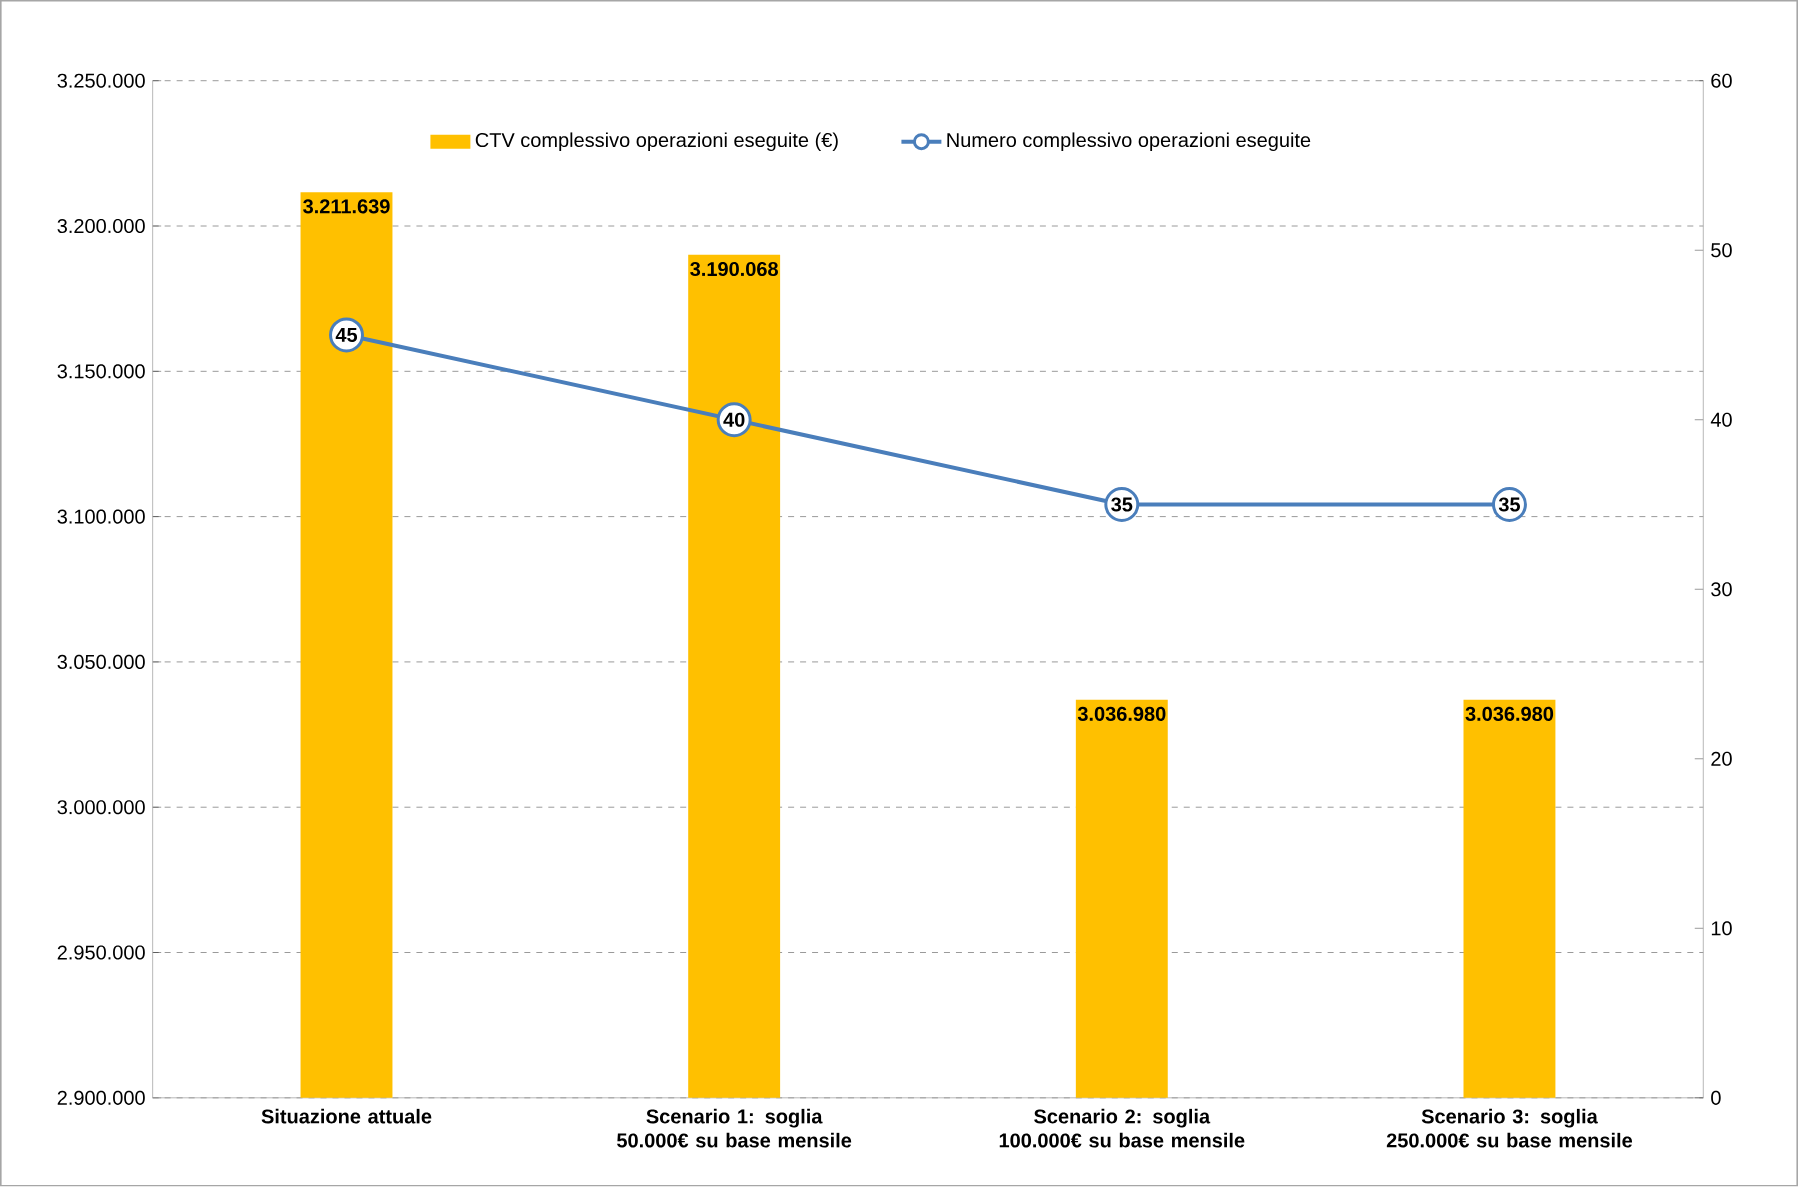  I want to click on y-tick-label: 3.250.000, so click(101, 81).